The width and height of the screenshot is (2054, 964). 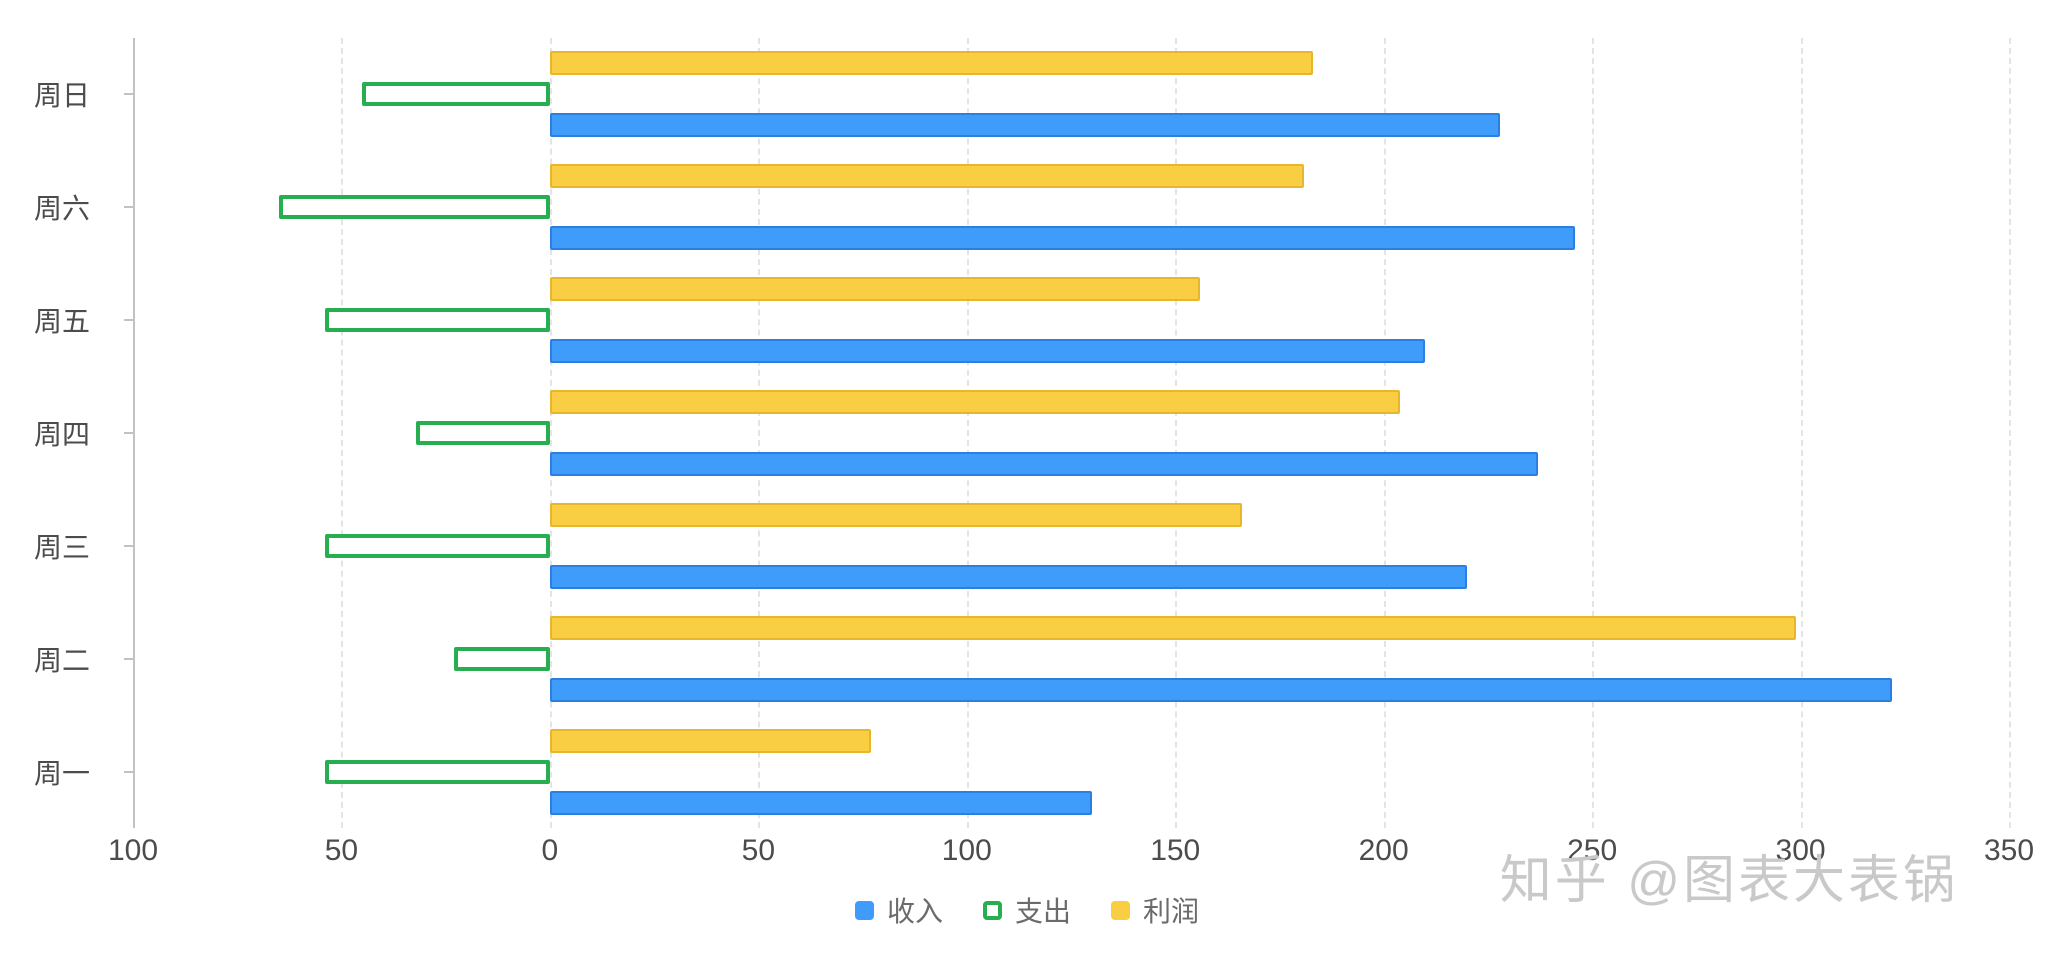 I want to click on category-band-sun, so click(x=1071, y=94).